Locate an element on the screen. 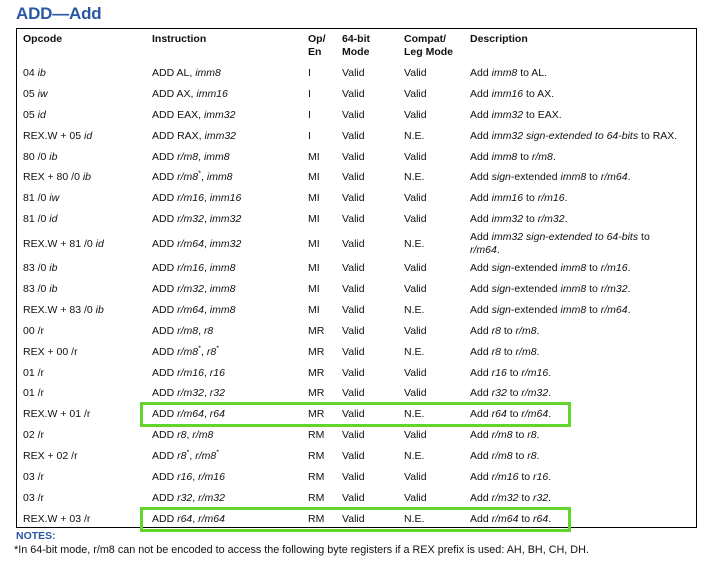  instruction-cell: ADD r/m16, r16 is located at coordinates (188, 372).